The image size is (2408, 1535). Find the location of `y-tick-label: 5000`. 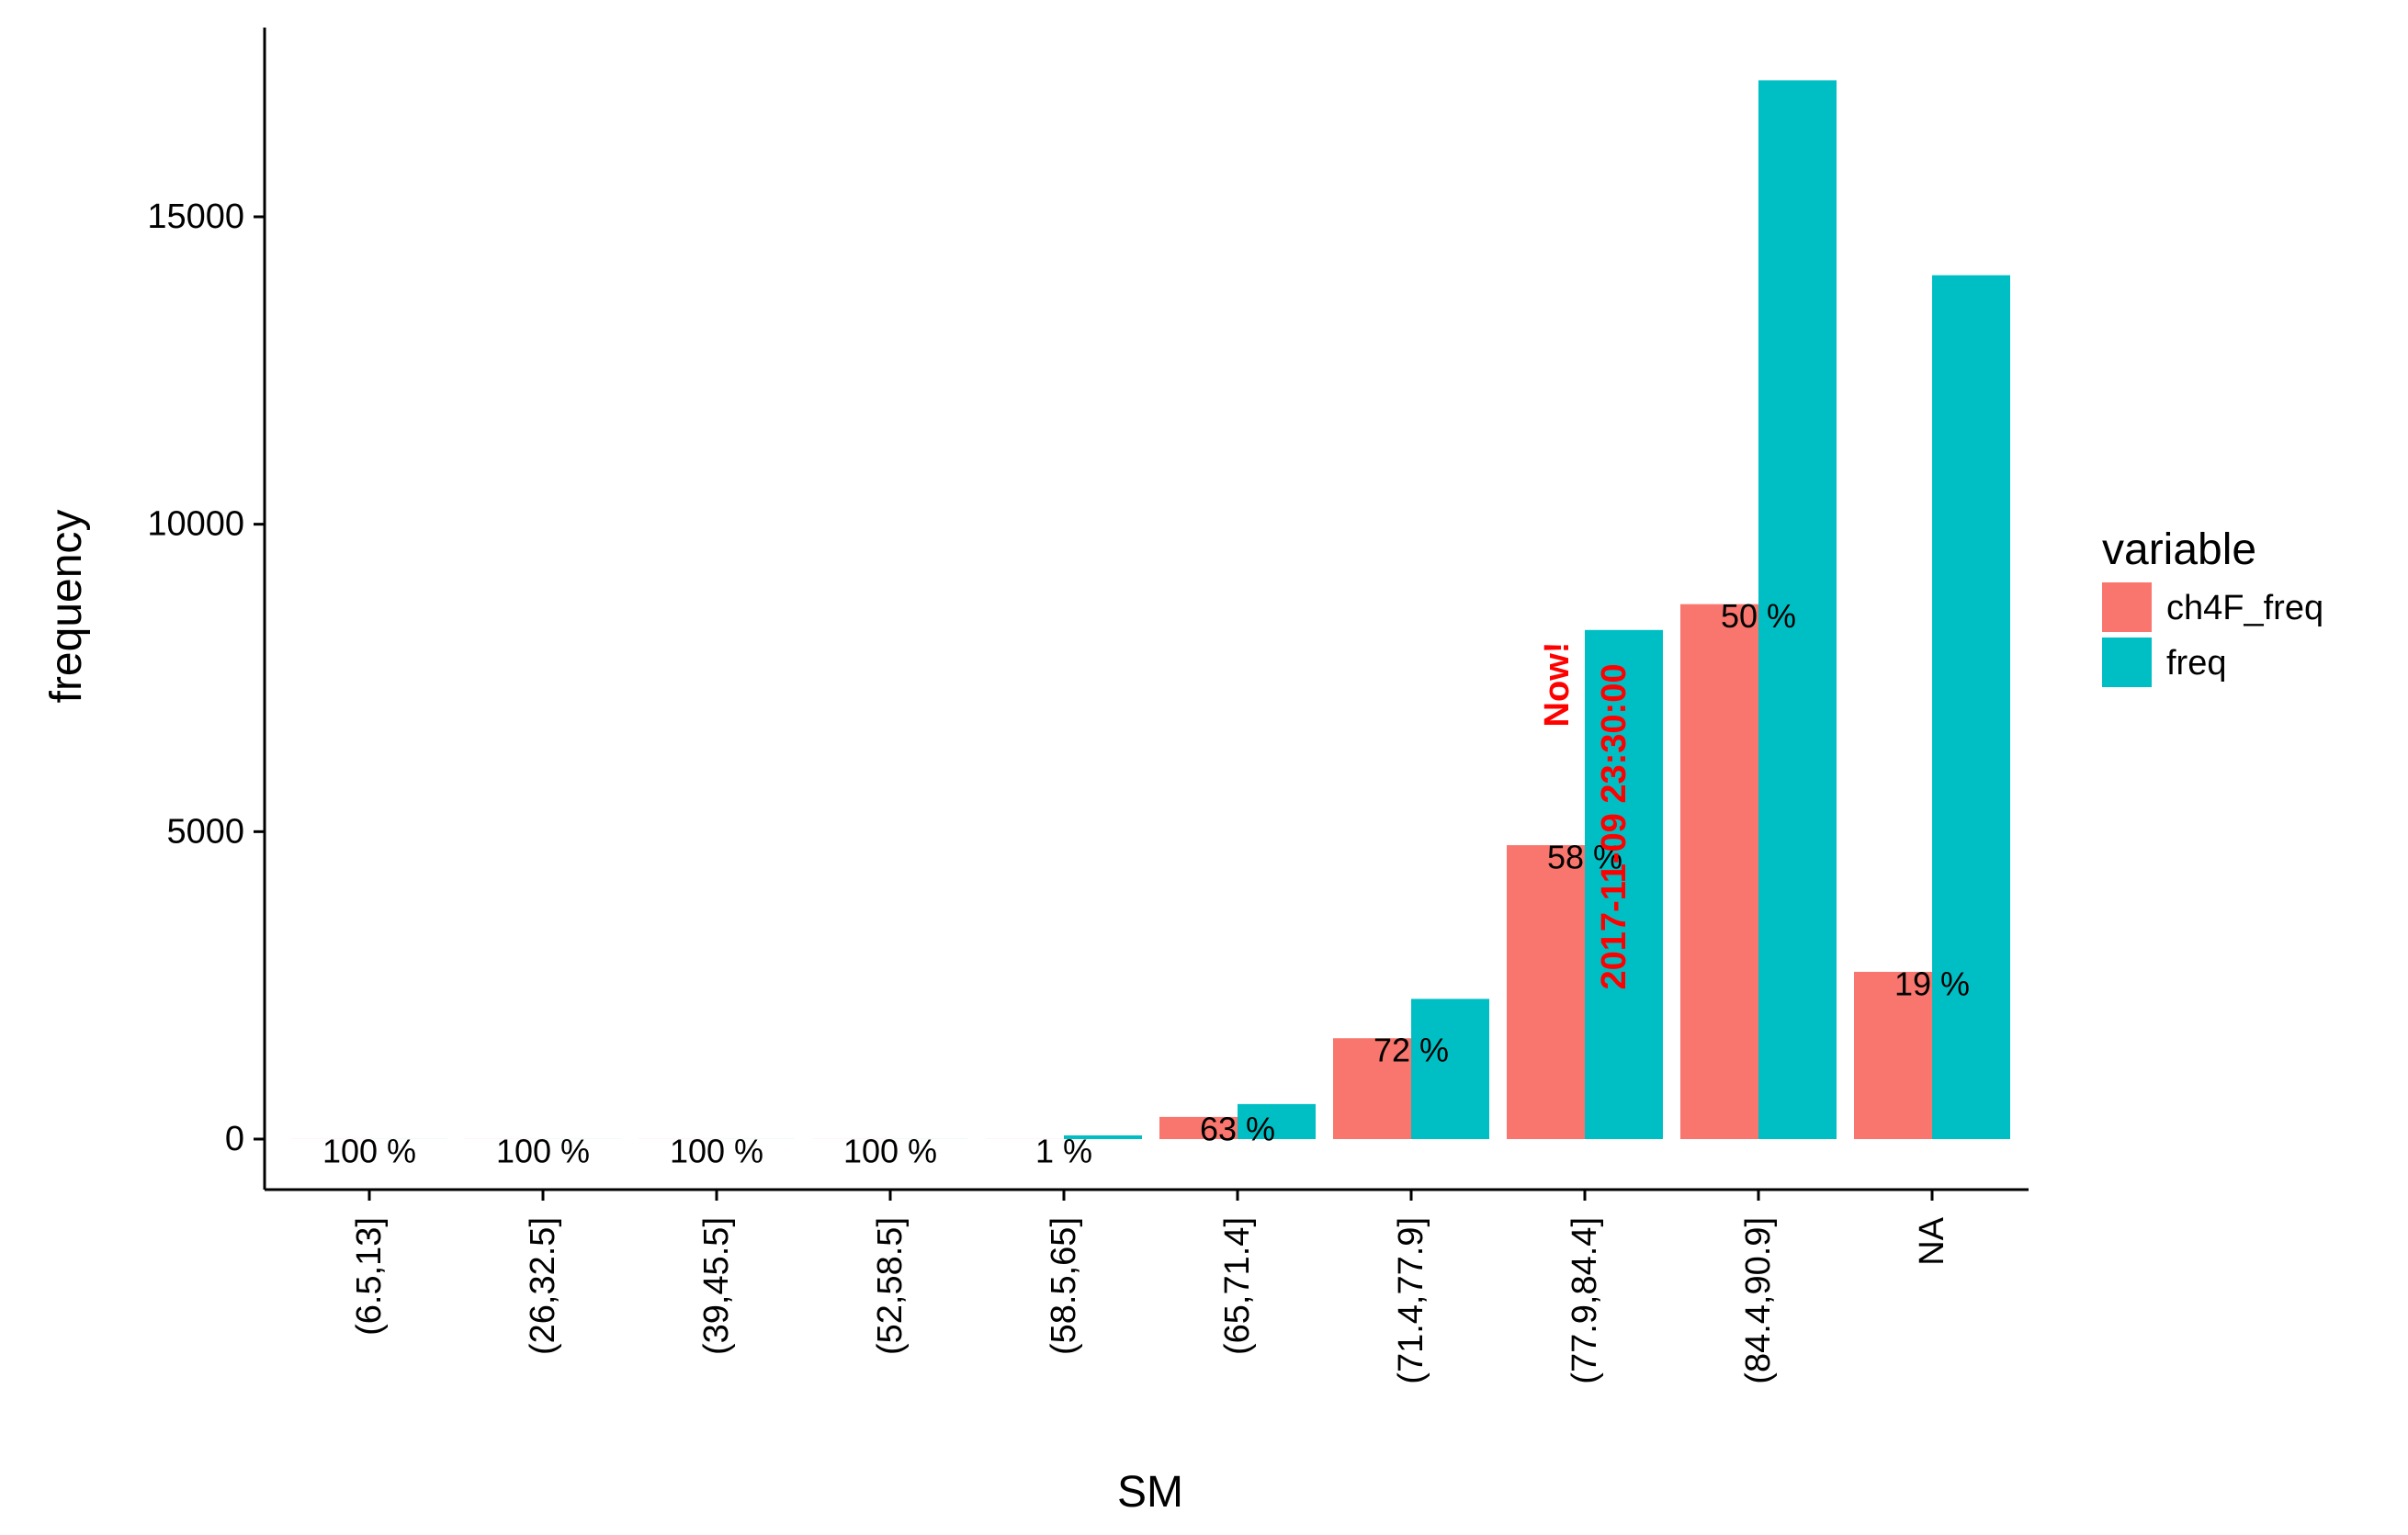

y-tick-label: 5000 is located at coordinates (205, 831).